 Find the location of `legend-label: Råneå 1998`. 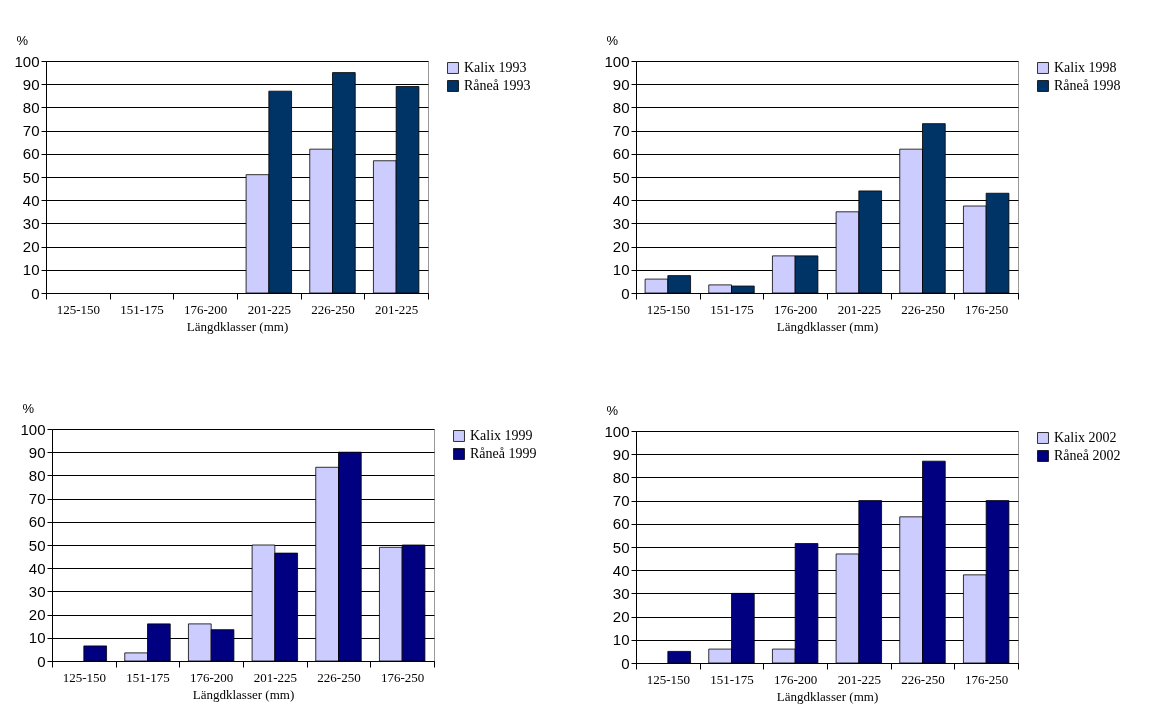

legend-label: Råneå 1998 is located at coordinates (1087, 85).